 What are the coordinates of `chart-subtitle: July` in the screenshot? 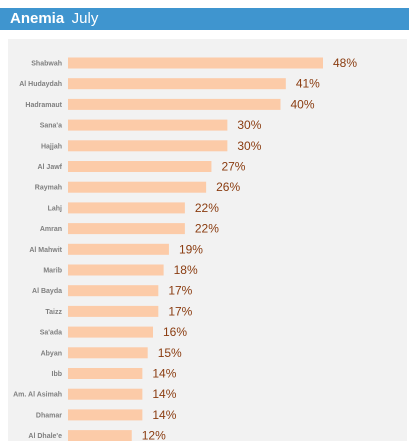 It's located at (85, 18).